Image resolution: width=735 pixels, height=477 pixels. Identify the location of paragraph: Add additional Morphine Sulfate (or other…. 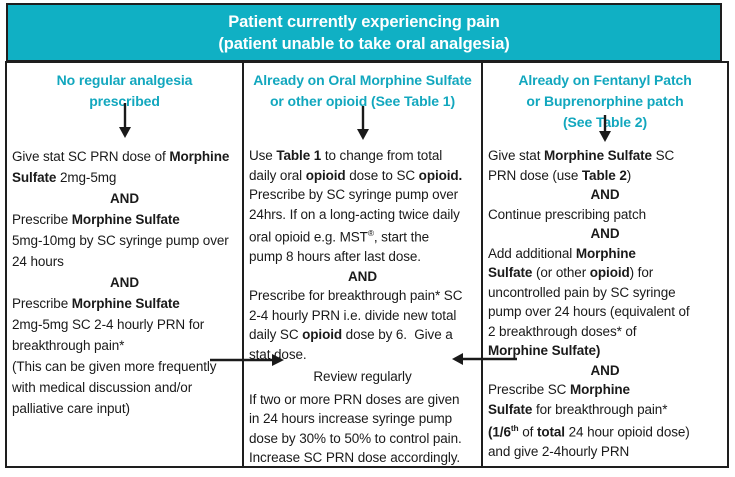
(589, 302).